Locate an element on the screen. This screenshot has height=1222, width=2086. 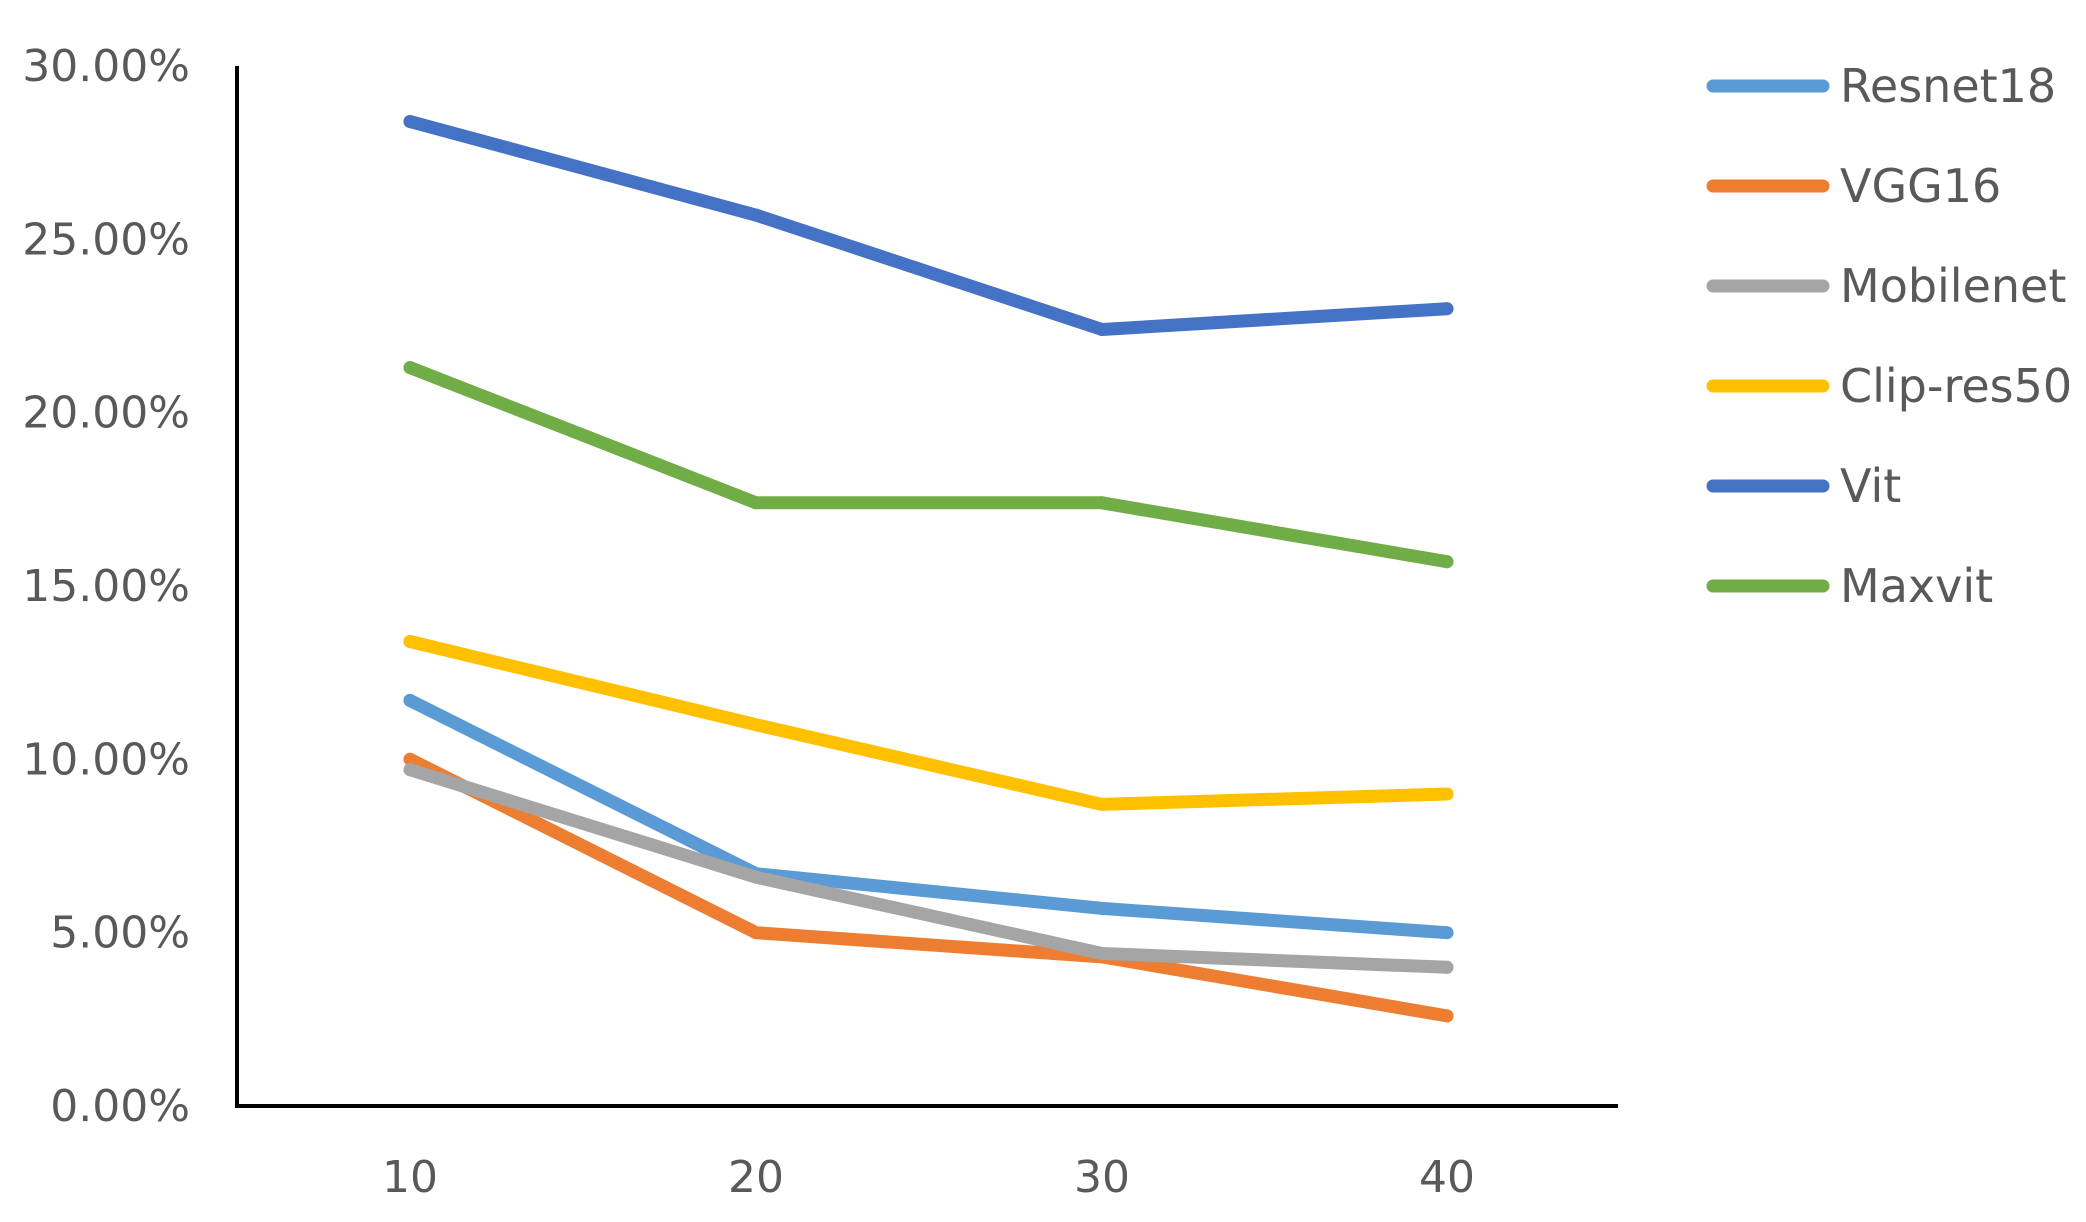
x-tick-label: 10 is located at coordinates (410, 1177).